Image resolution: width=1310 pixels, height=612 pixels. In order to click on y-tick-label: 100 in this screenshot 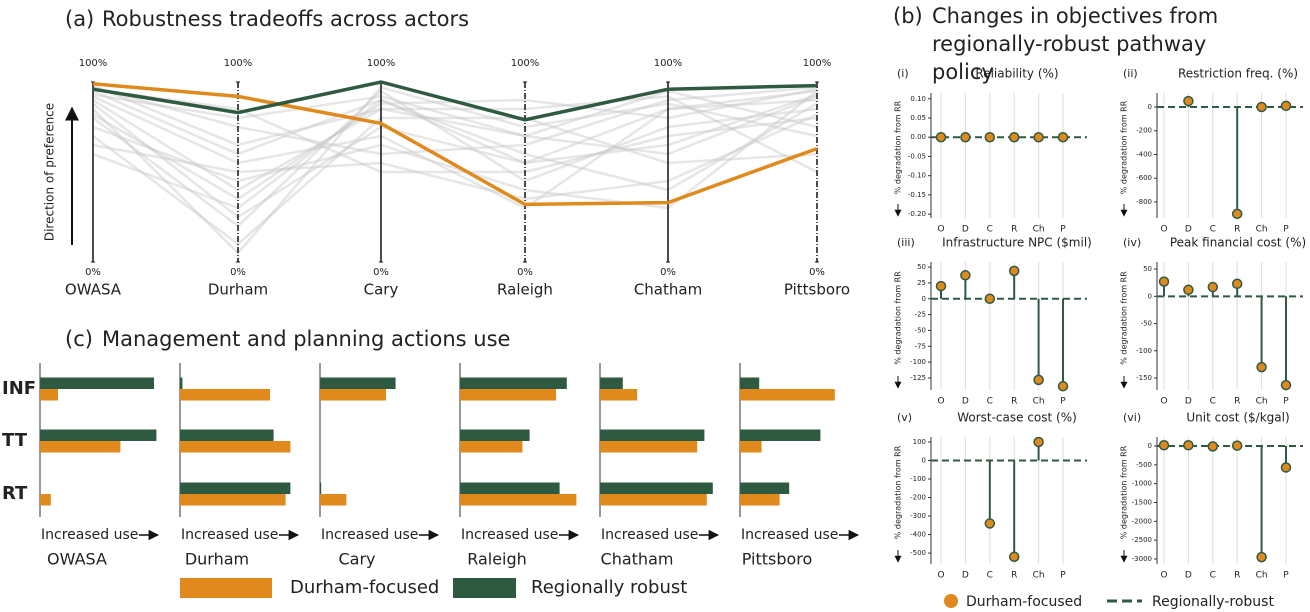, I will do `click(919, 442)`.